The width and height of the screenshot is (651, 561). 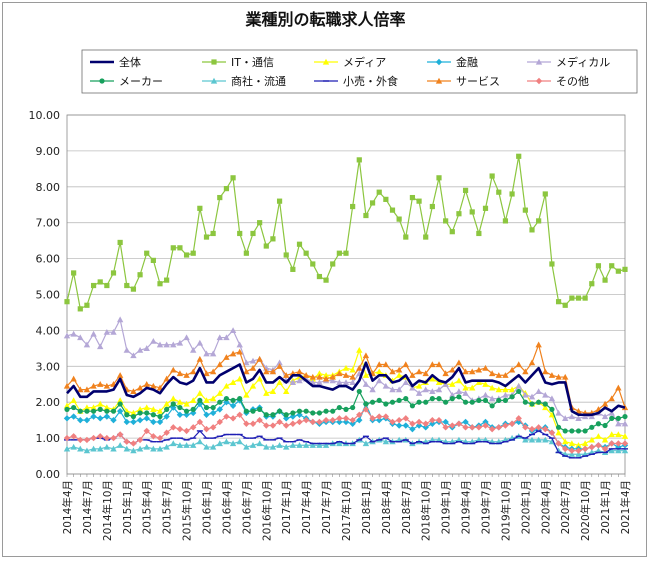 I want to click on y-tick-label: 3.00, so click(x=48, y=366).